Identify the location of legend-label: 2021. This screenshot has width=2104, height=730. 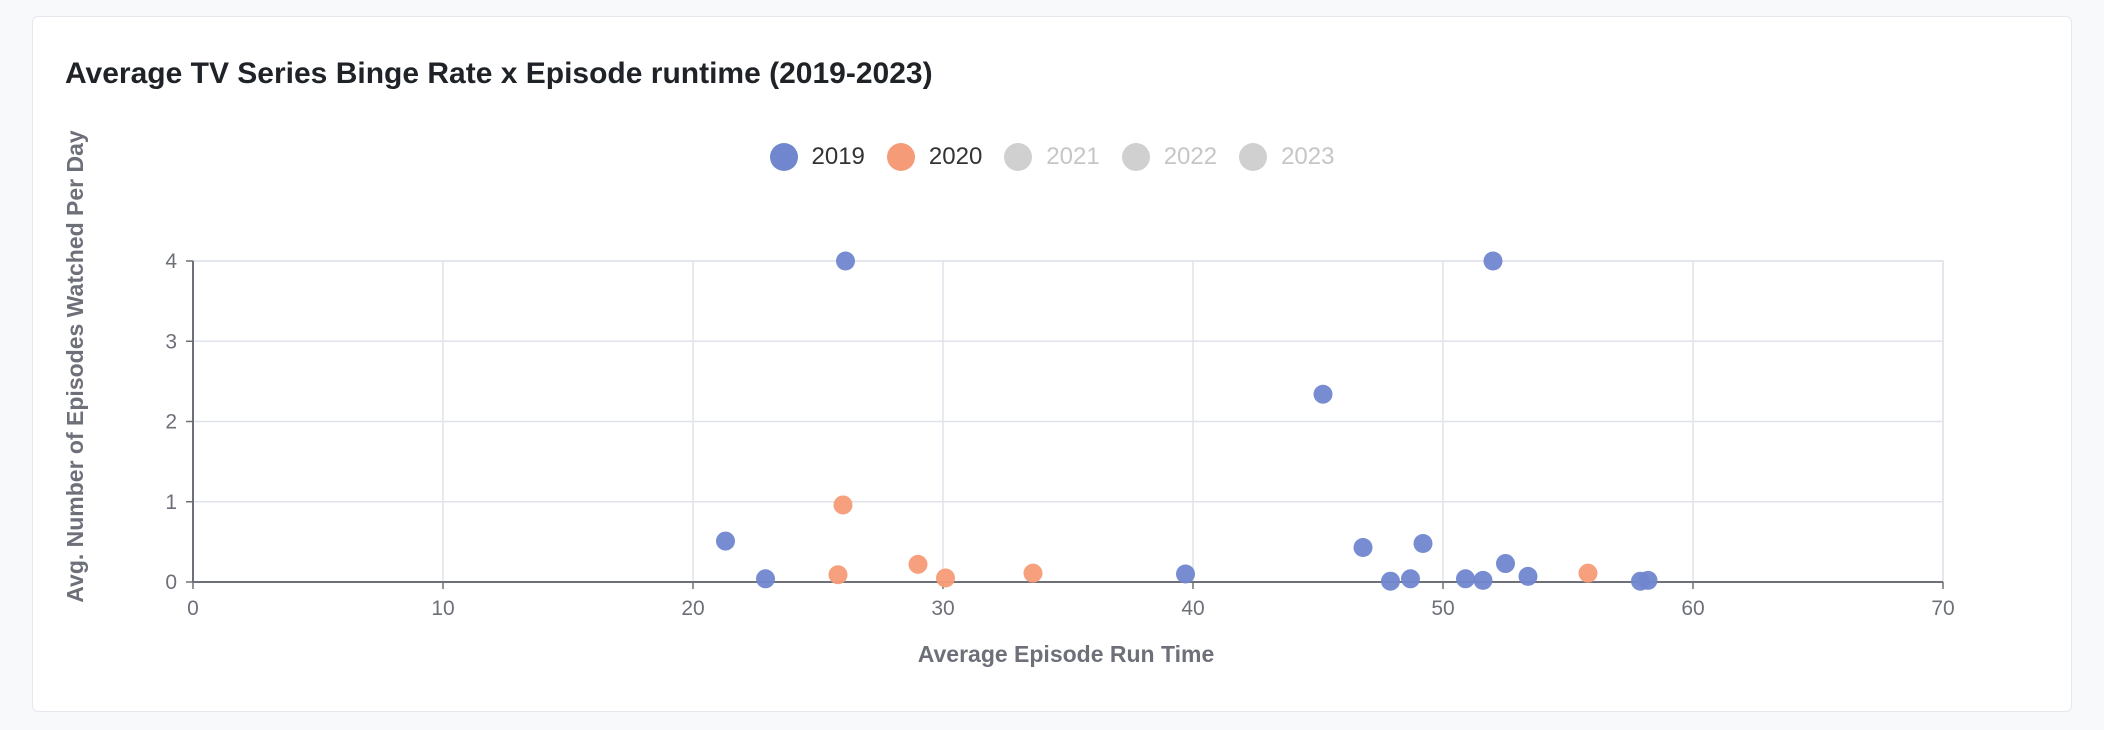
(1073, 156).